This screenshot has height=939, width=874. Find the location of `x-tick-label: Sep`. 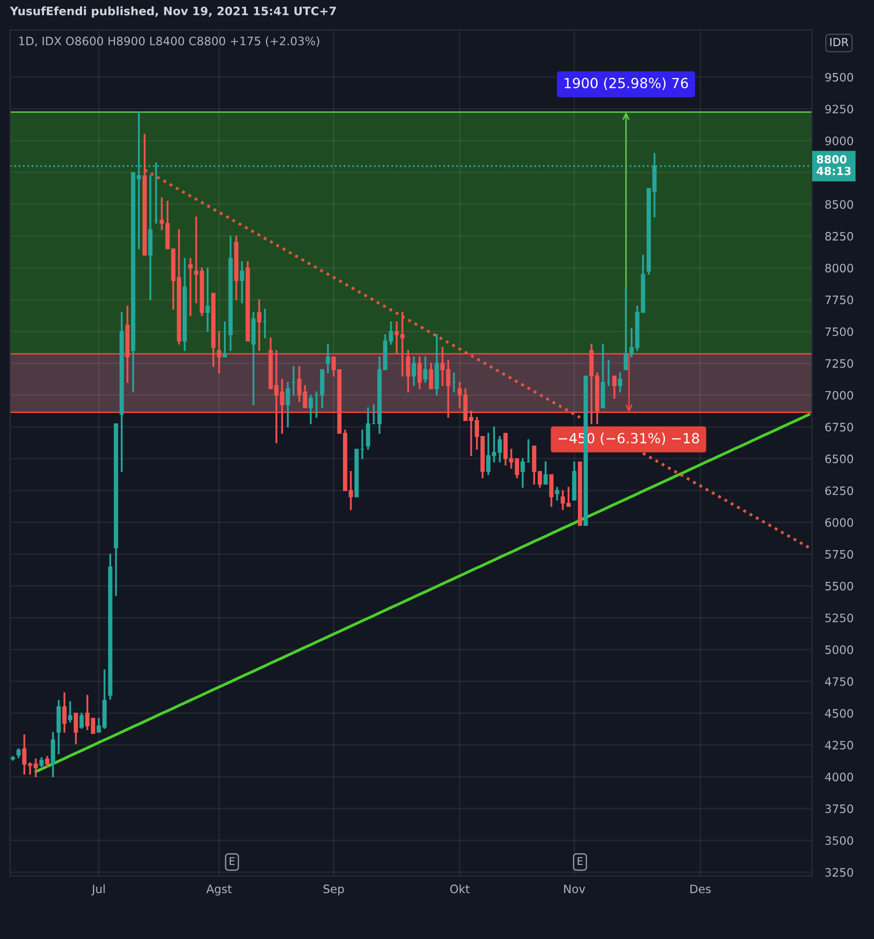

x-tick-label: Sep is located at coordinates (334, 890).